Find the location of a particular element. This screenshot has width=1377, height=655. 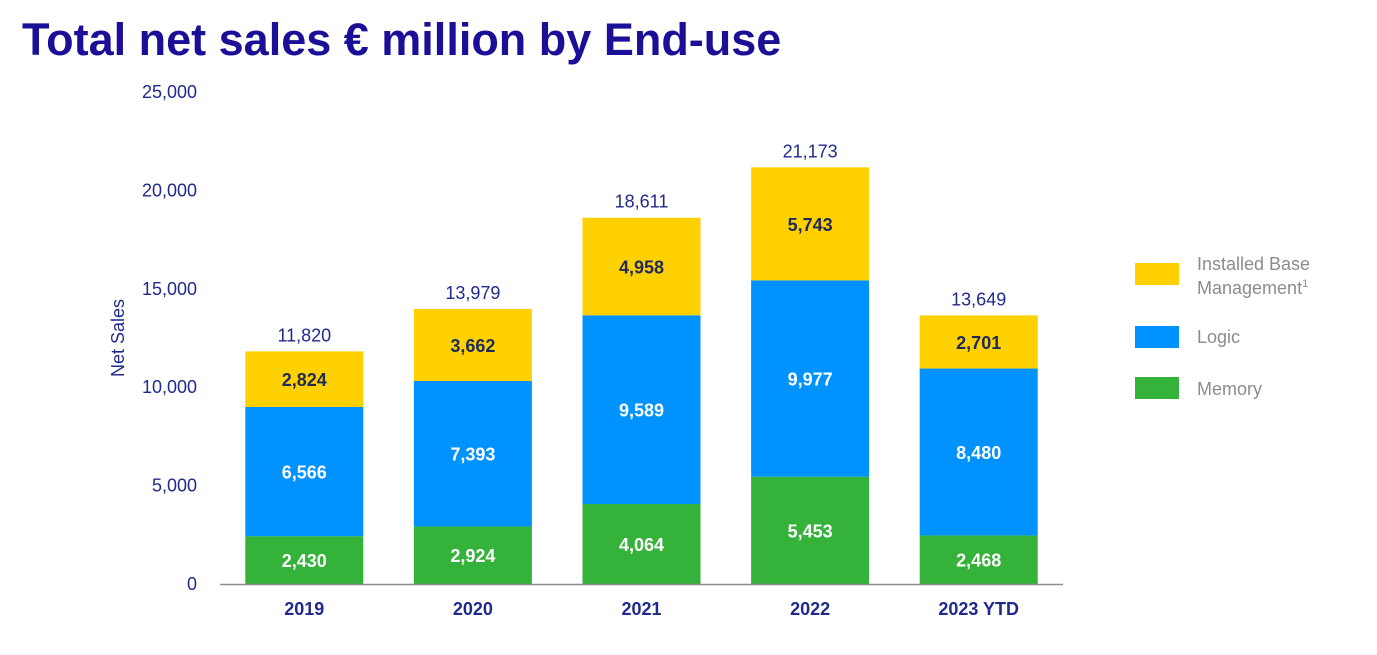

x-tick-label: 2020 is located at coordinates (473, 609).